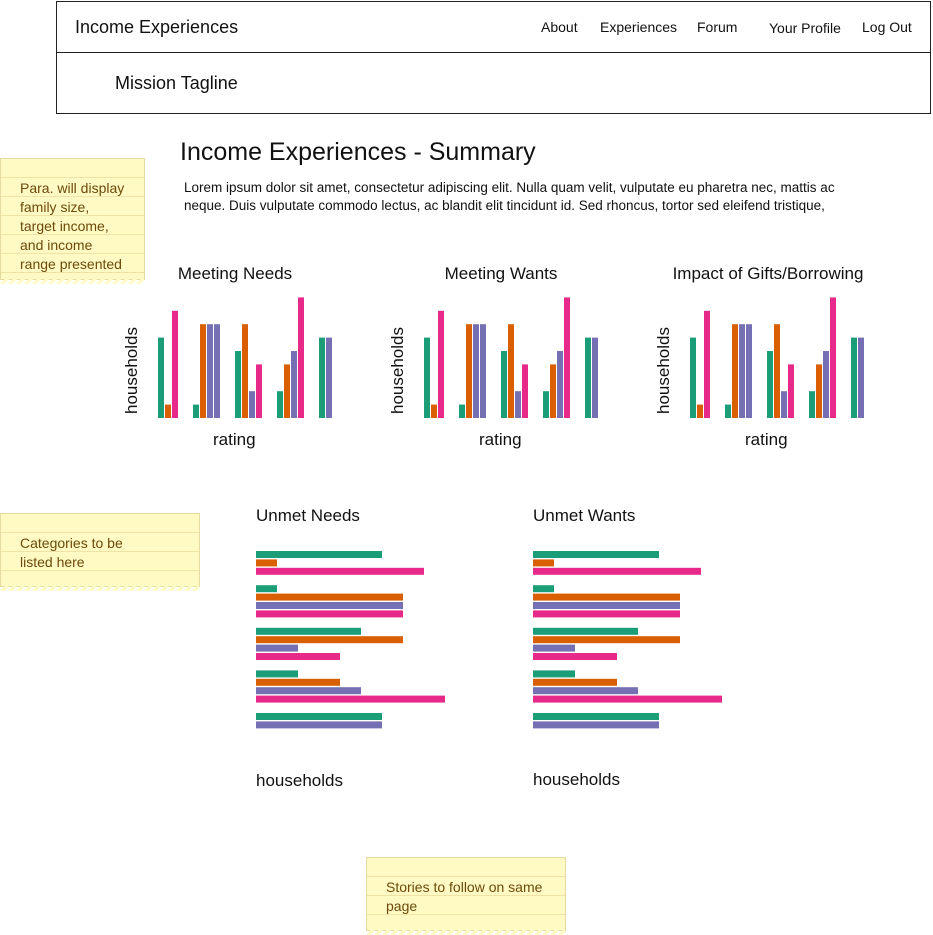 The width and height of the screenshot is (933, 935). What do you see at coordinates (358, 152) in the screenshot?
I see `page-title: Income Experiences - Summary` at bounding box center [358, 152].